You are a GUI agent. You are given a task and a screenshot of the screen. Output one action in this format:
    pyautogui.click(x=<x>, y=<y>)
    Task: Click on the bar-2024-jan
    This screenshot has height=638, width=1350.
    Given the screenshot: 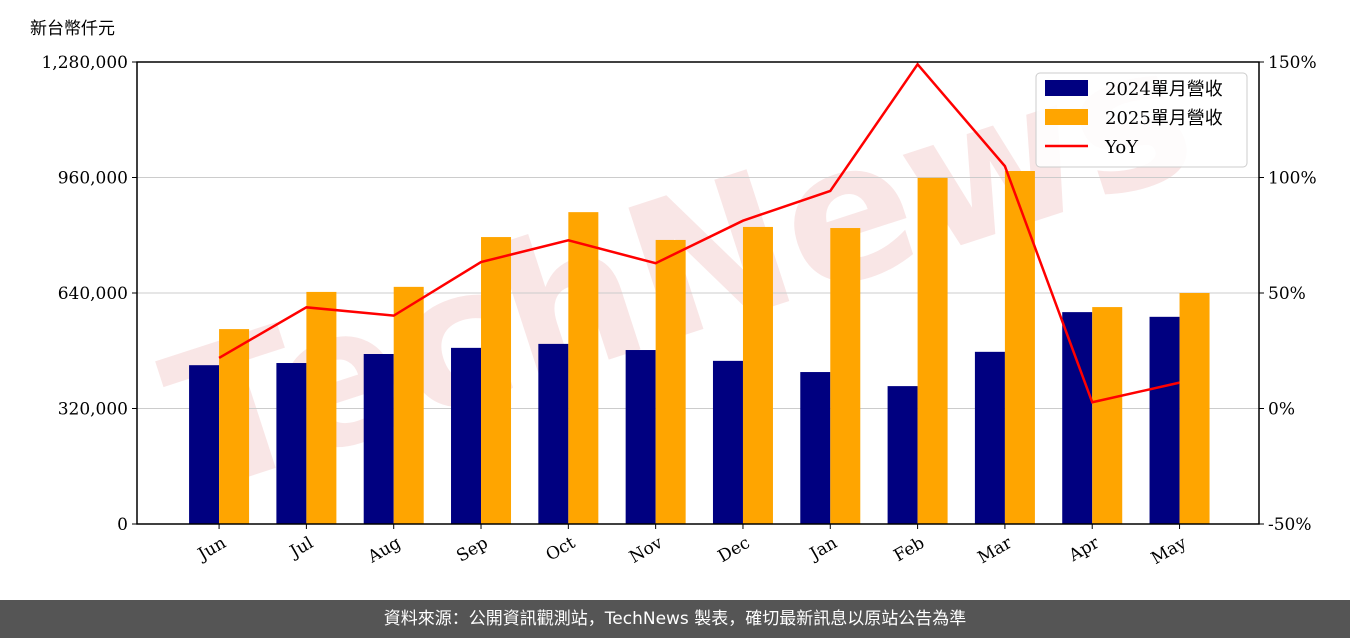 What is the action you would take?
    pyautogui.click(x=815, y=448)
    